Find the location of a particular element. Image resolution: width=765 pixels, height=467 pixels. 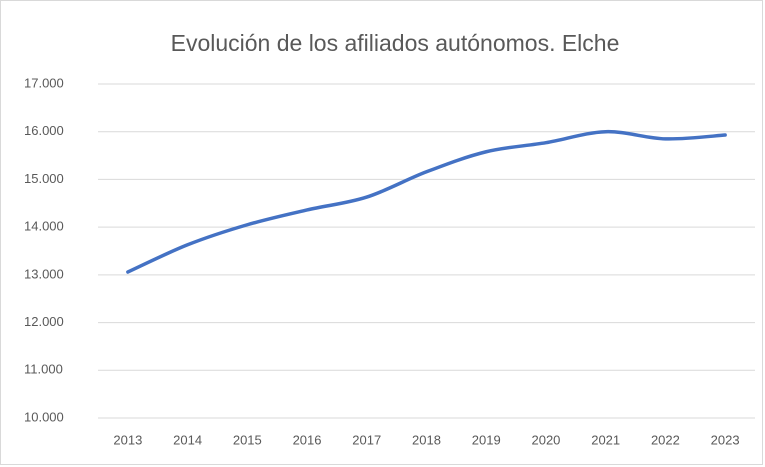

y-tick-label: 13.000 is located at coordinates (44, 273).